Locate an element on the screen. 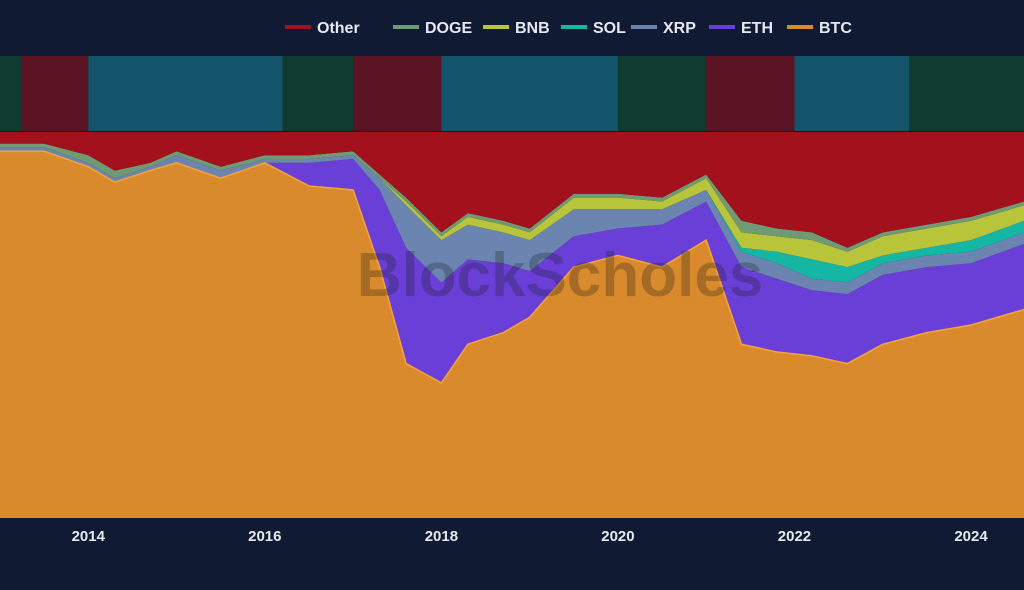 This screenshot has width=1024, height=590. x-tick-label-2020: 2020 is located at coordinates (617, 536).